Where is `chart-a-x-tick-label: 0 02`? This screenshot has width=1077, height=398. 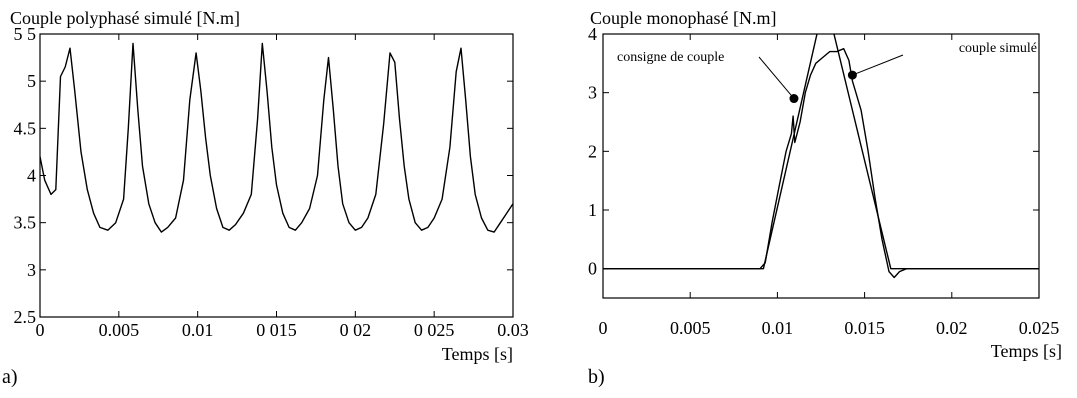
chart-a-x-tick-label: 0 02 is located at coordinates (356, 330).